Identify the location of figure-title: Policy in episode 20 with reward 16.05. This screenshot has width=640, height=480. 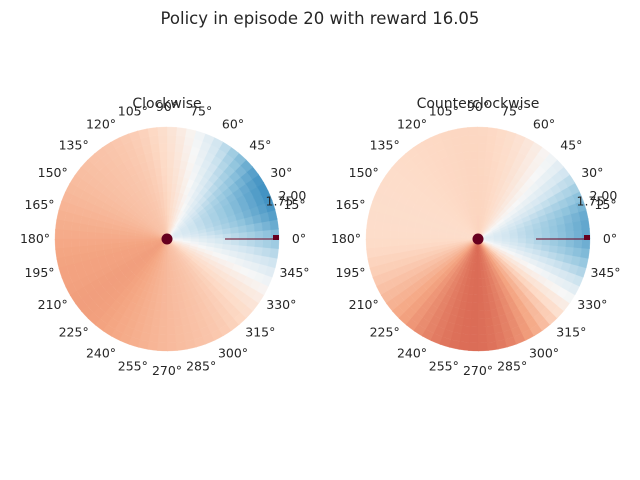
(320, 18).